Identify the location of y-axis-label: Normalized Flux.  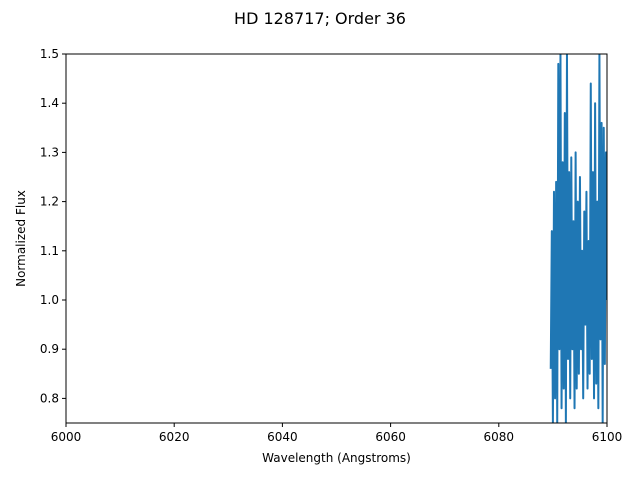
(21, 238).